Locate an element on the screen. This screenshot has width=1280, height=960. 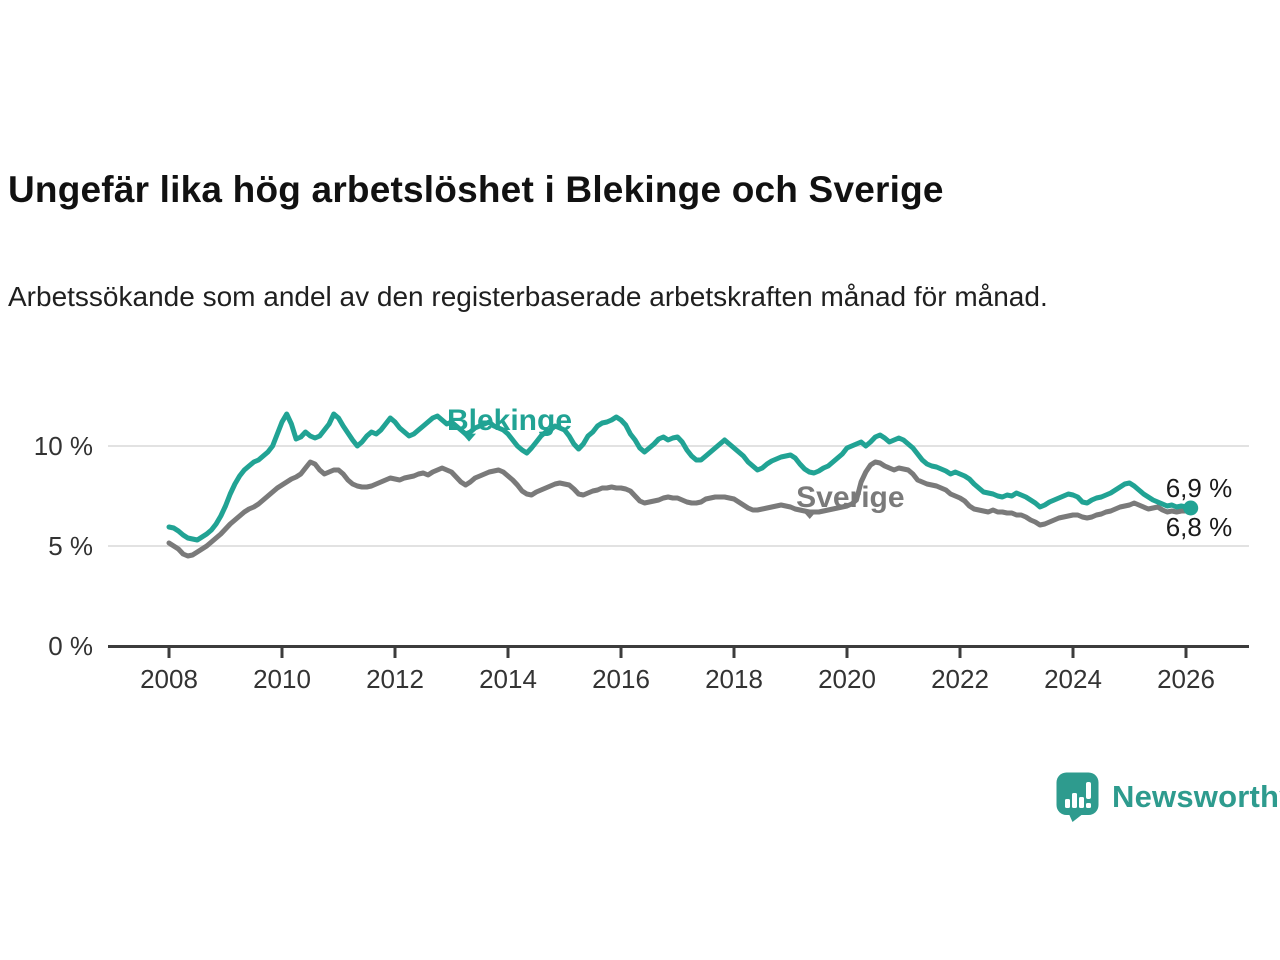
x-axis-label-2008: 2008 is located at coordinates (169, 679).